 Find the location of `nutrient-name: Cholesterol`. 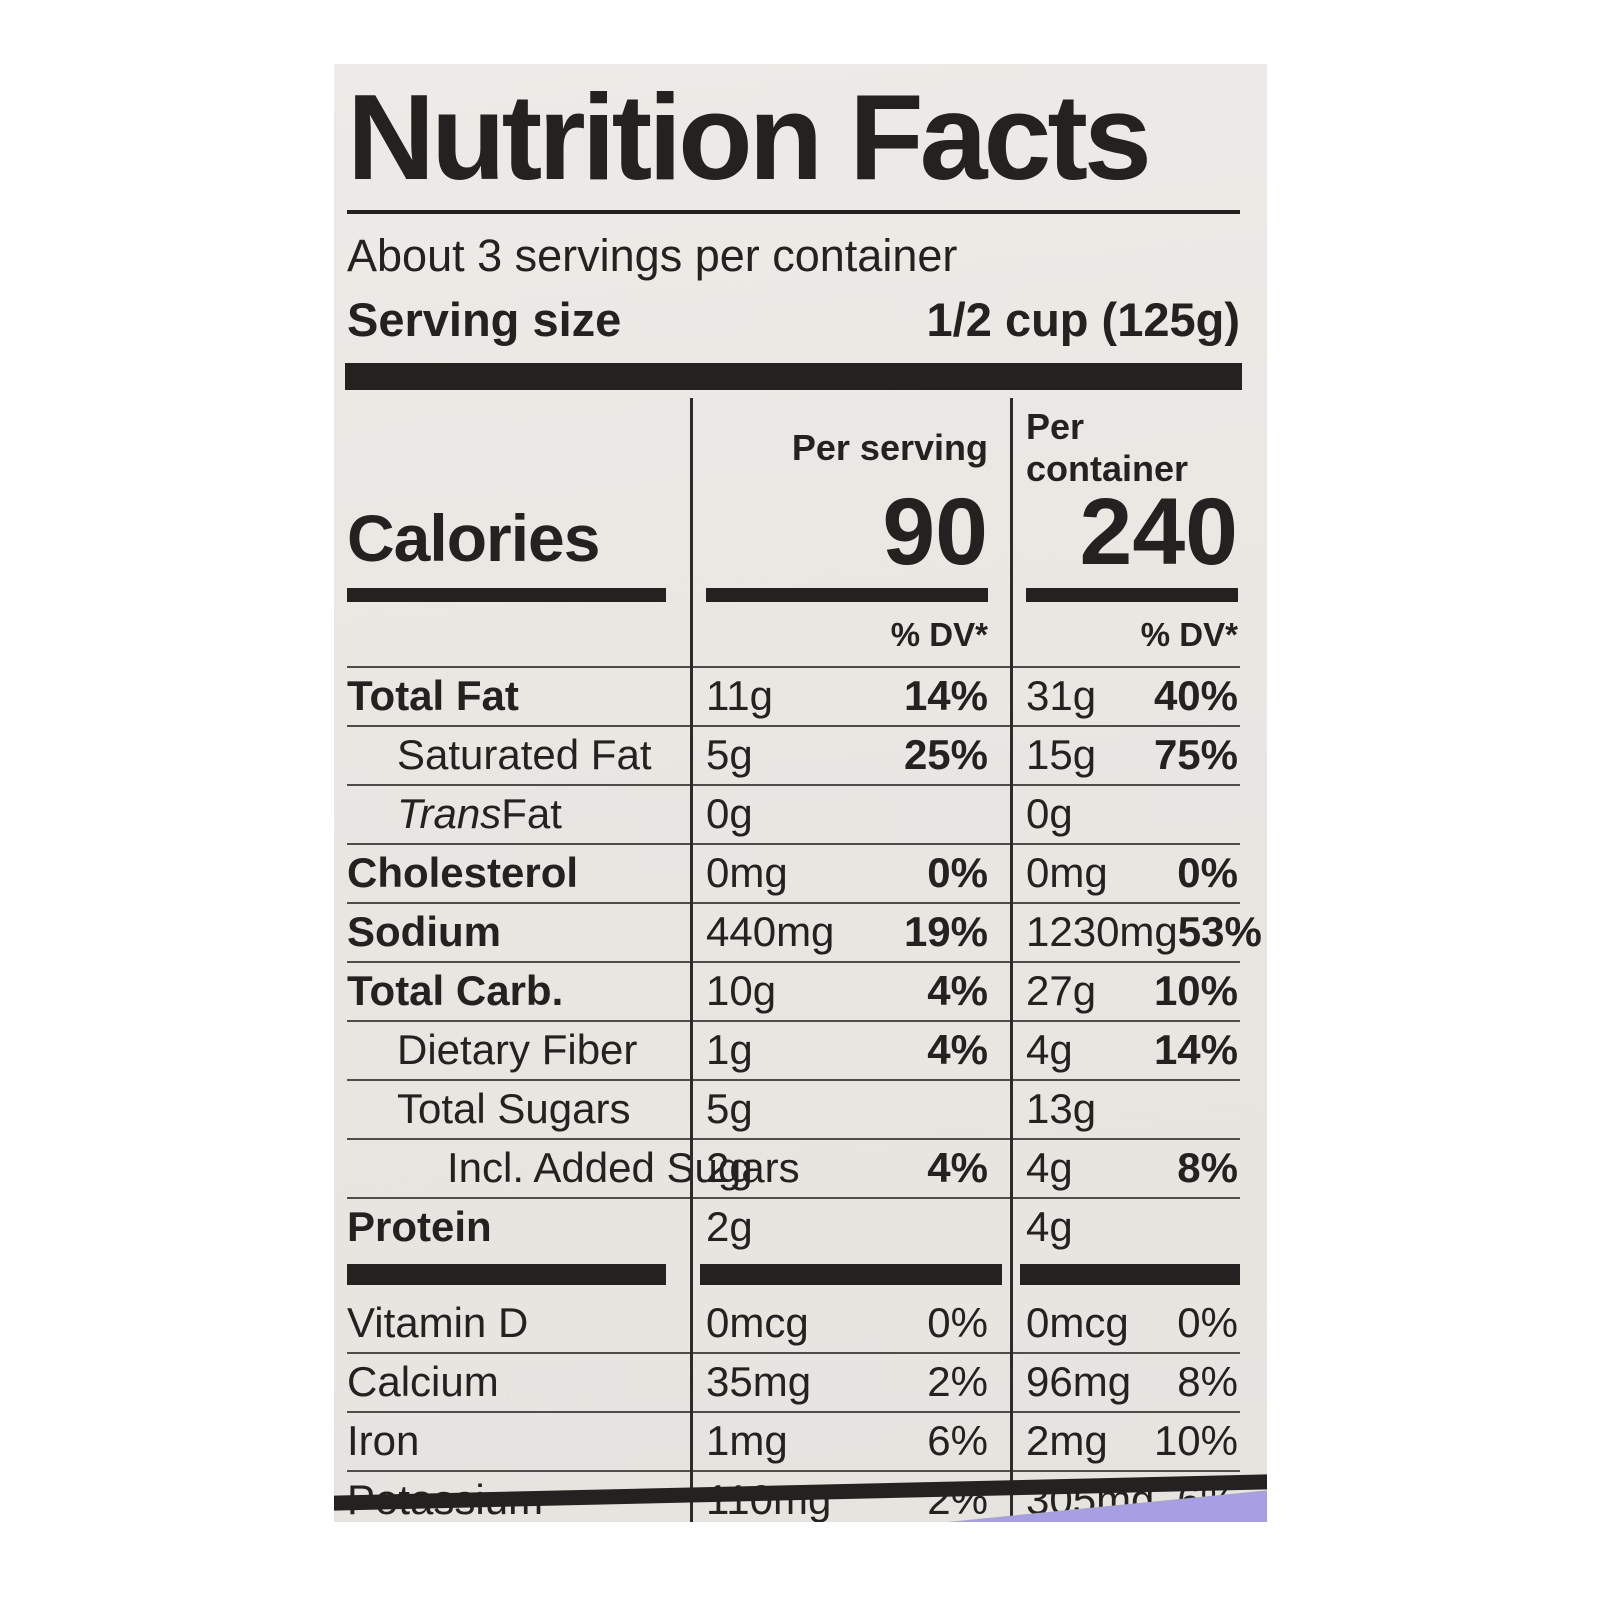

nutrient-name: Cholesterol is located at coordinates (463, 872).